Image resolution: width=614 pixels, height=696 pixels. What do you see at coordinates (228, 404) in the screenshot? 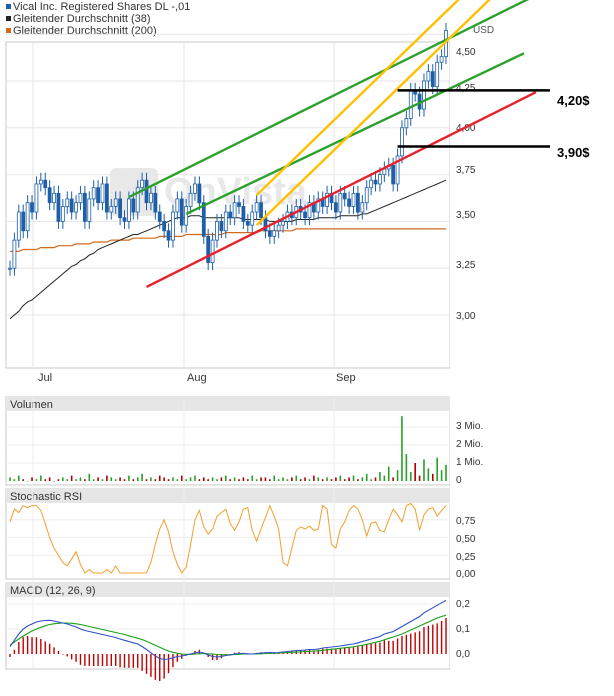
I see `volume-title-bar` at bounding box center [228, 404].